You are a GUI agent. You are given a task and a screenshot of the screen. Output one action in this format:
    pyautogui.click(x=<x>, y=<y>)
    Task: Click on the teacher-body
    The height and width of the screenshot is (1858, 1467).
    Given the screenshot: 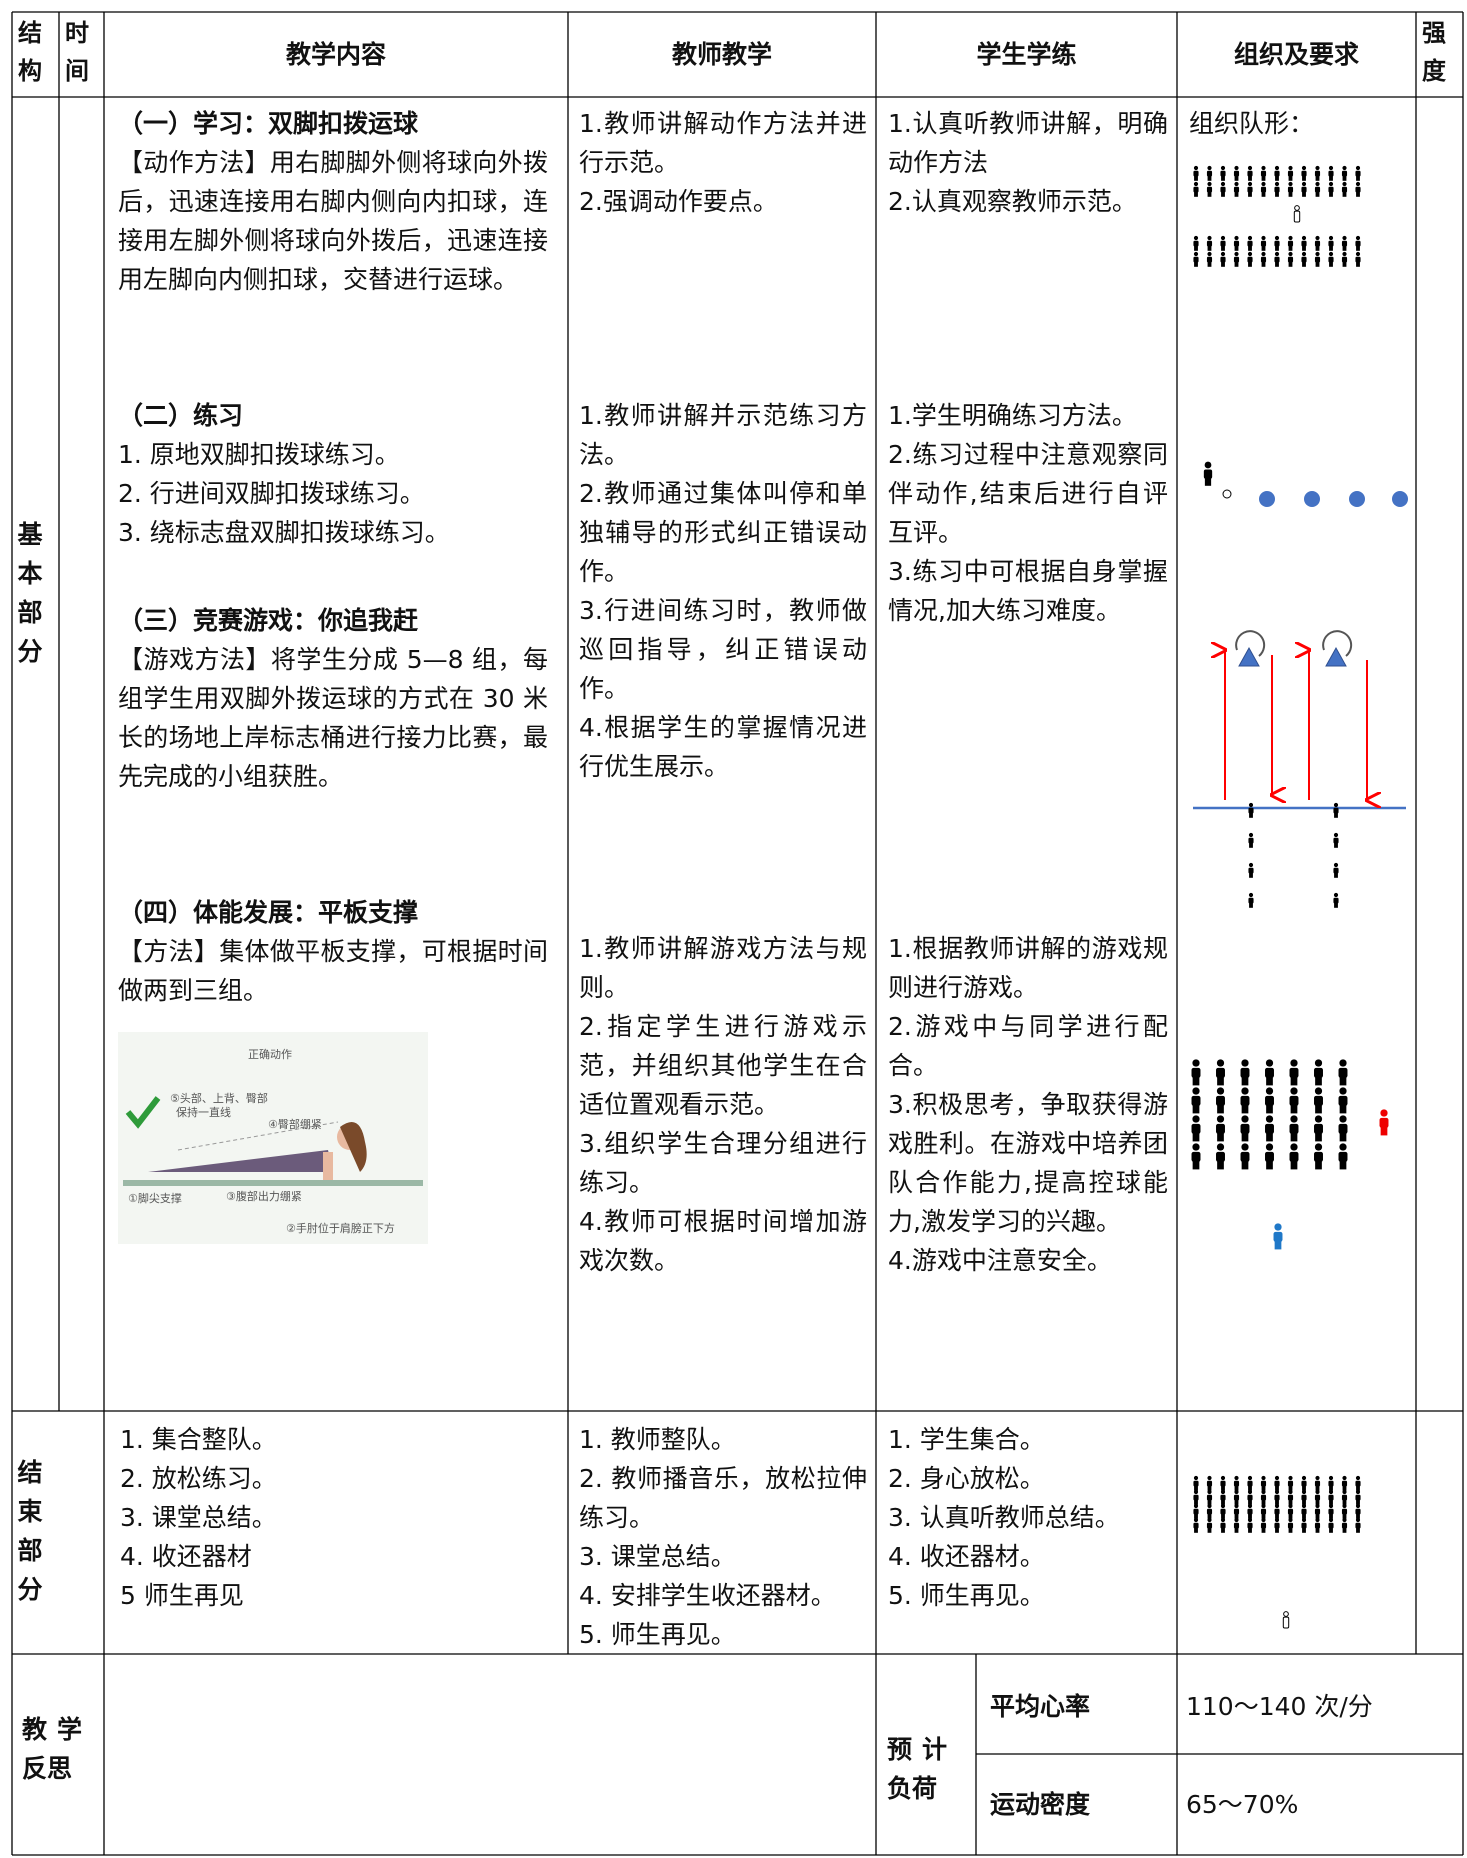 What is the action you would take?
    pyautogui.click(x=1297, y=216)
    